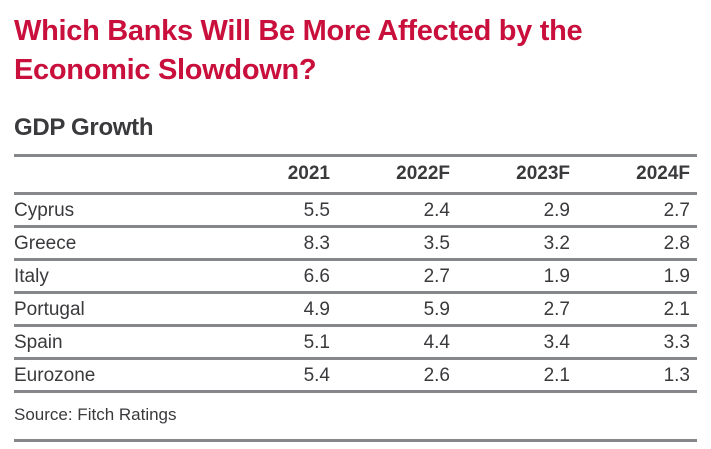  I want to click on cell-value: 3.3, so click(633, 342).